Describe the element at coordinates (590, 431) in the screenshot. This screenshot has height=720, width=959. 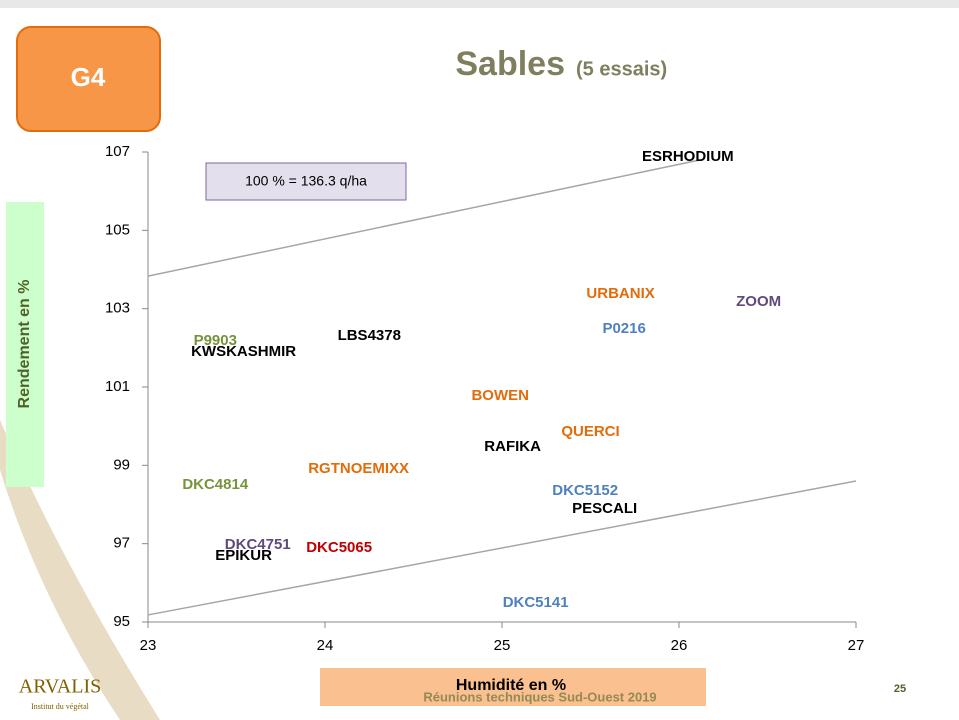
I see `point-label: QUERCI` at that location.